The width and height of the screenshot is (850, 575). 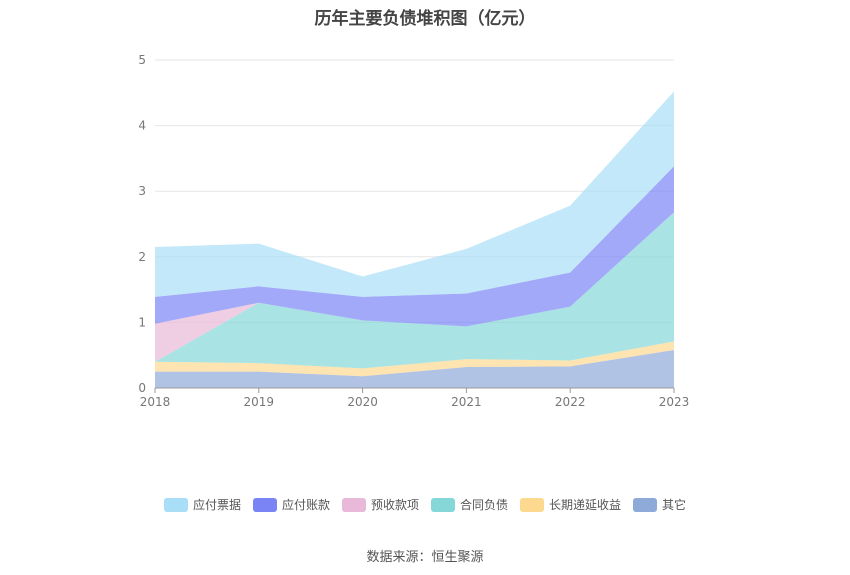 I want to click on legend-item: 合同负债, so click(x=469, y=504).